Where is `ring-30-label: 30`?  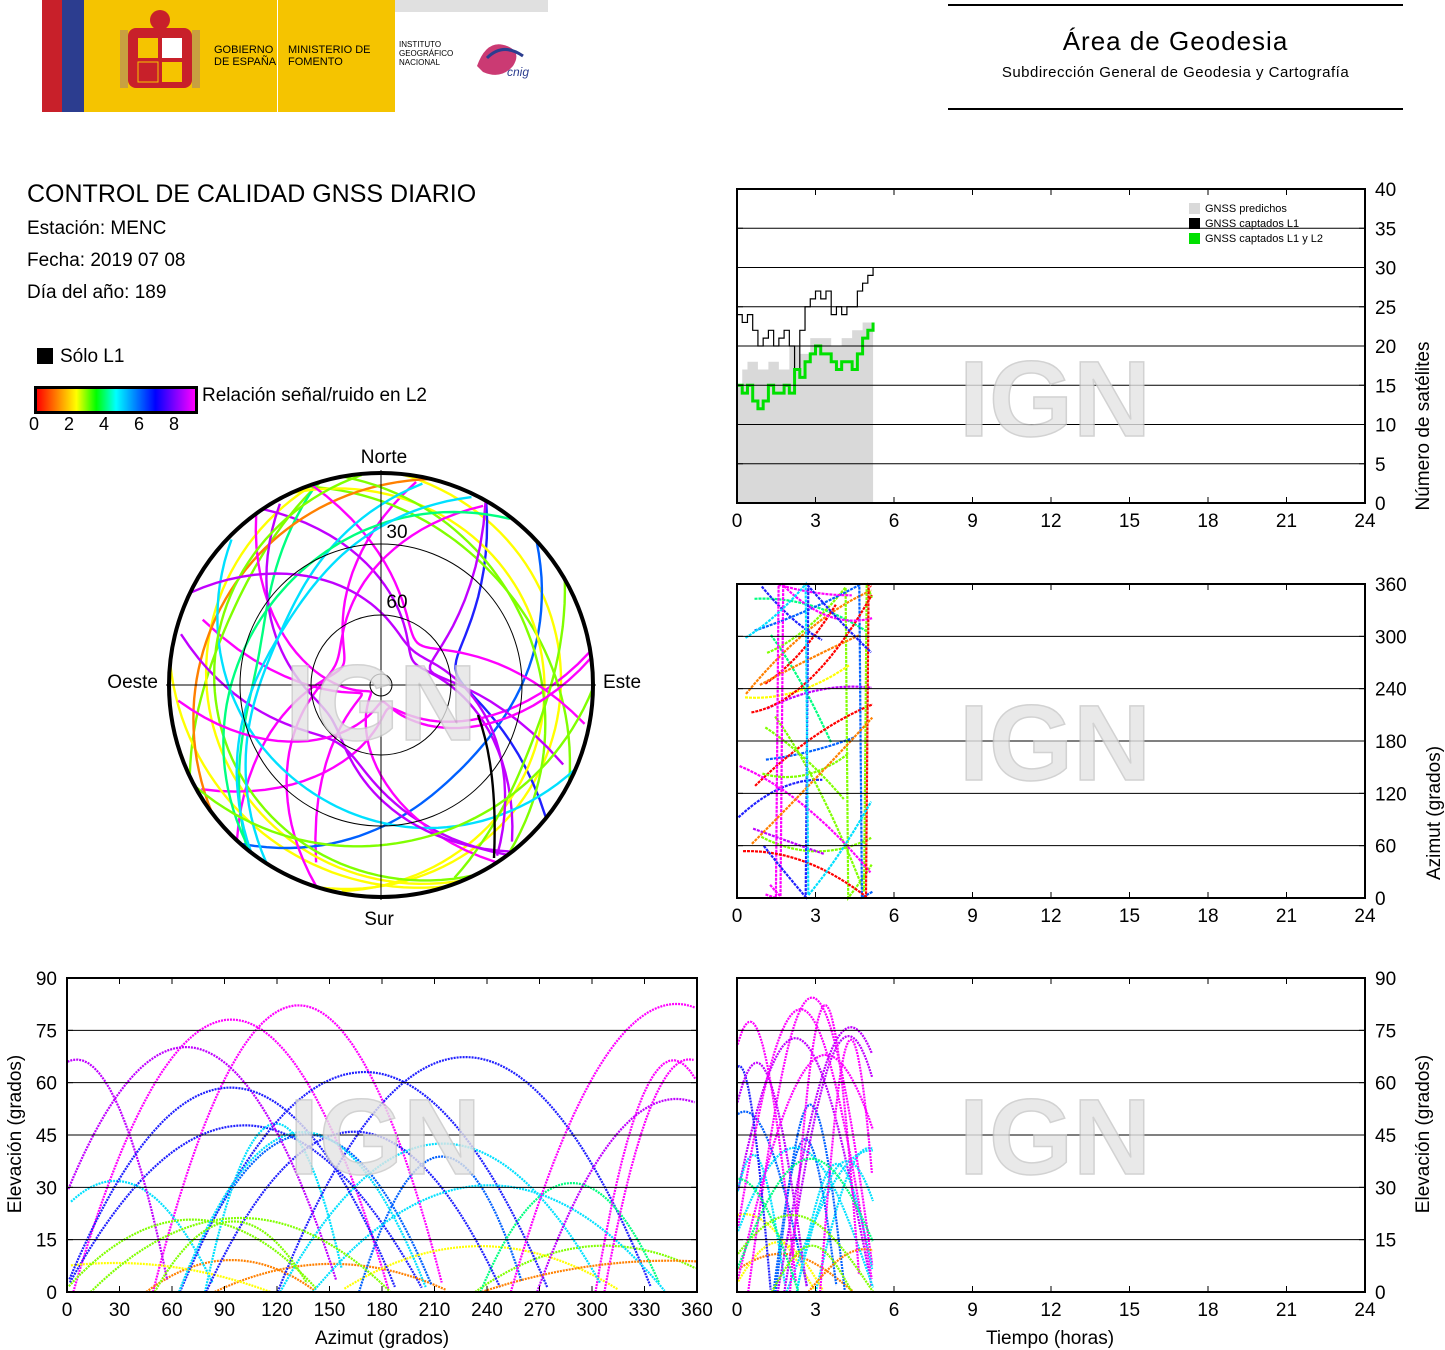
ring-30-label: 30 is located at coordinates (396, 532).